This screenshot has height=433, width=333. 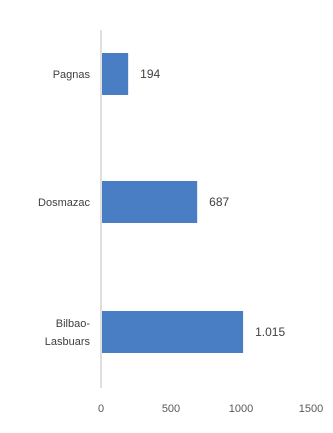 What do you see at coordinates (72, 75) in the screenshot?
I see `category-label: Pagnas` at bounding box center [72, 75].